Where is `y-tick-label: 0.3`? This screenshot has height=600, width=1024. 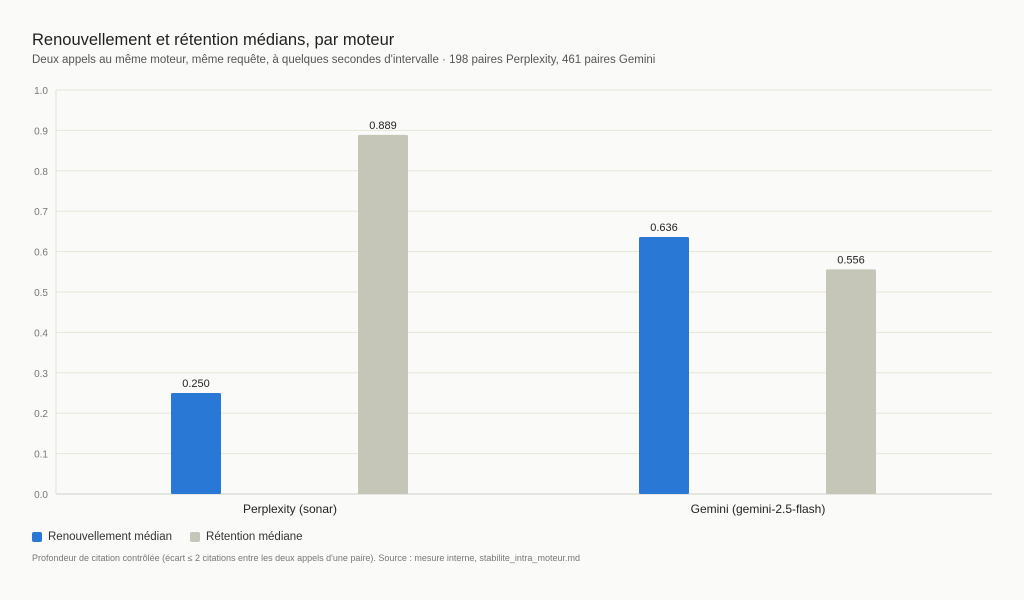
y-tick-label: 0.3 is located at coordinates (41, 374).